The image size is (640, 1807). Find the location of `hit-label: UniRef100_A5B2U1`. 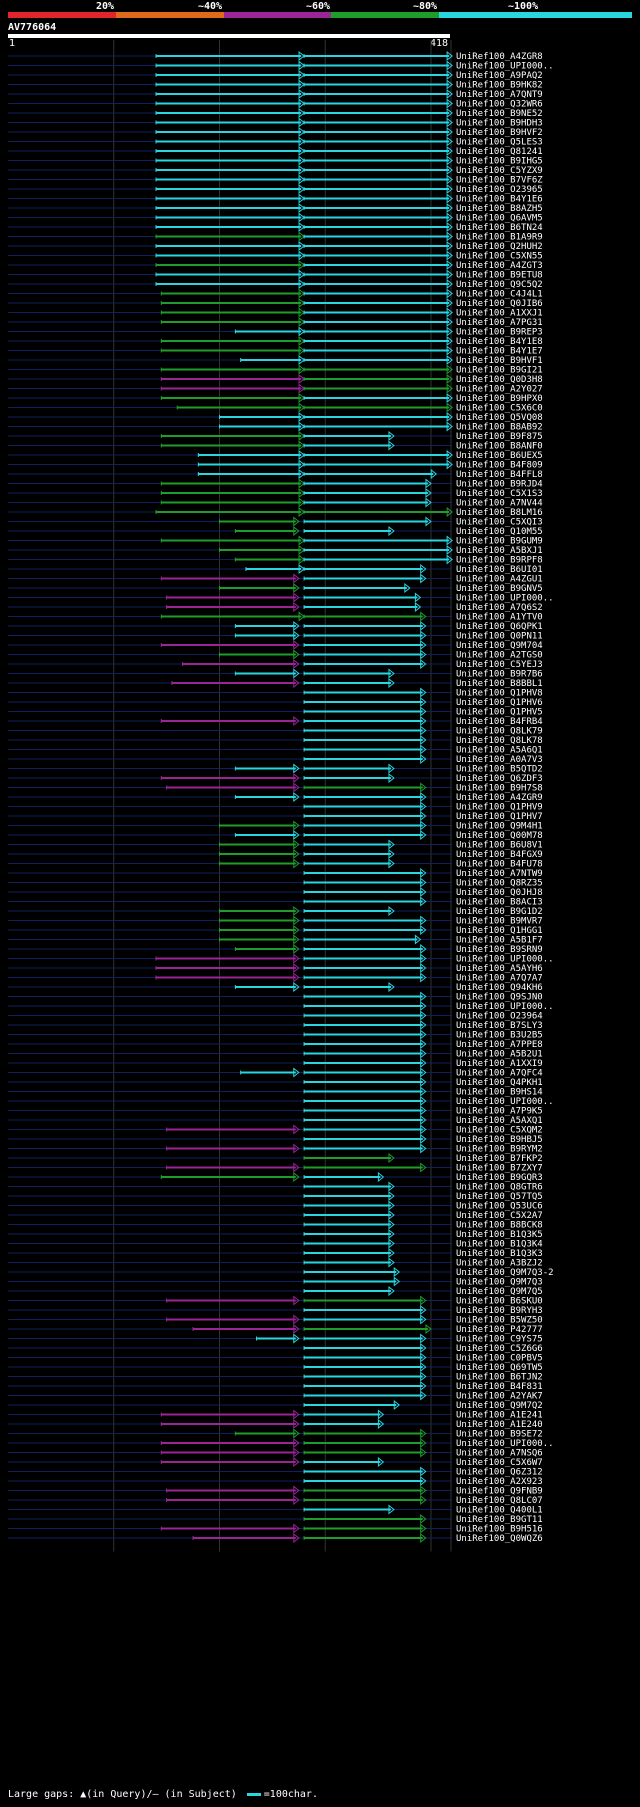

hit-label: UniRef100_A5B2U1 is located at coordinates (499, 1055).